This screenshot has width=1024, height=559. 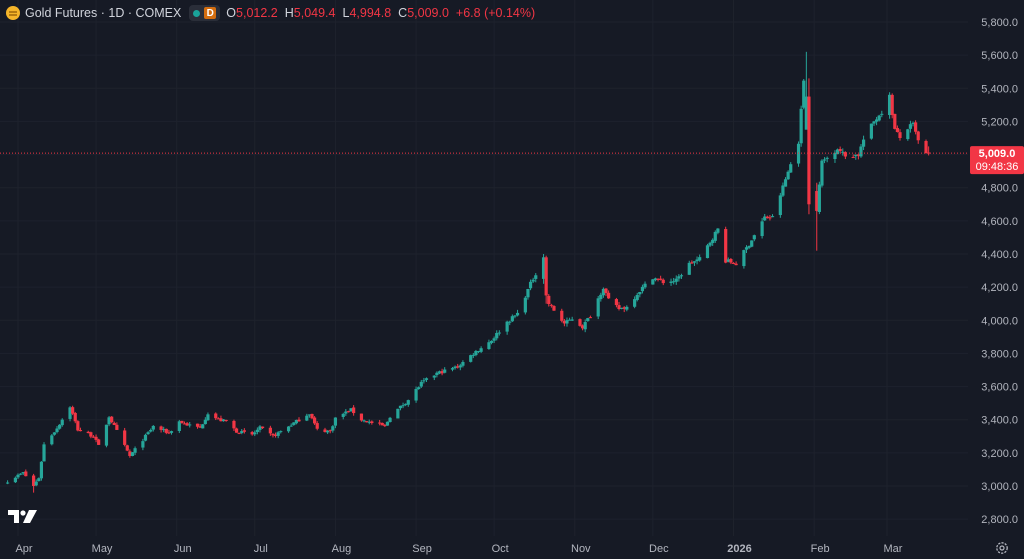 I want to click on high-value: 5,049.4, so click(x=314, y=13).